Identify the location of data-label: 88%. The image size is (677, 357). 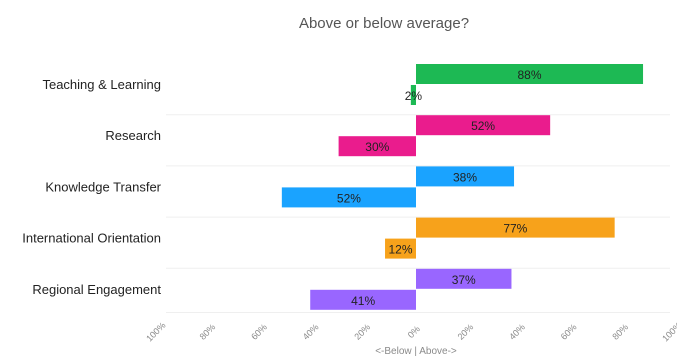
(530, 75).